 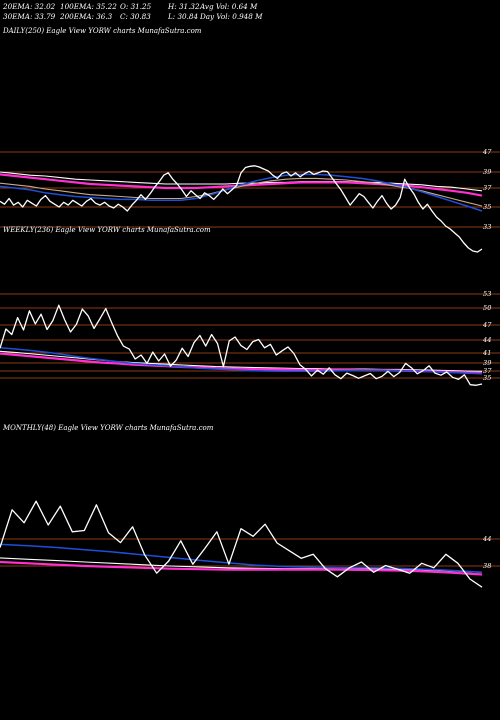 What do you see at coordinates (487, 325) in the screenshot?
I see `weekly-tick-label: 47` at bounding box center [487, 325].